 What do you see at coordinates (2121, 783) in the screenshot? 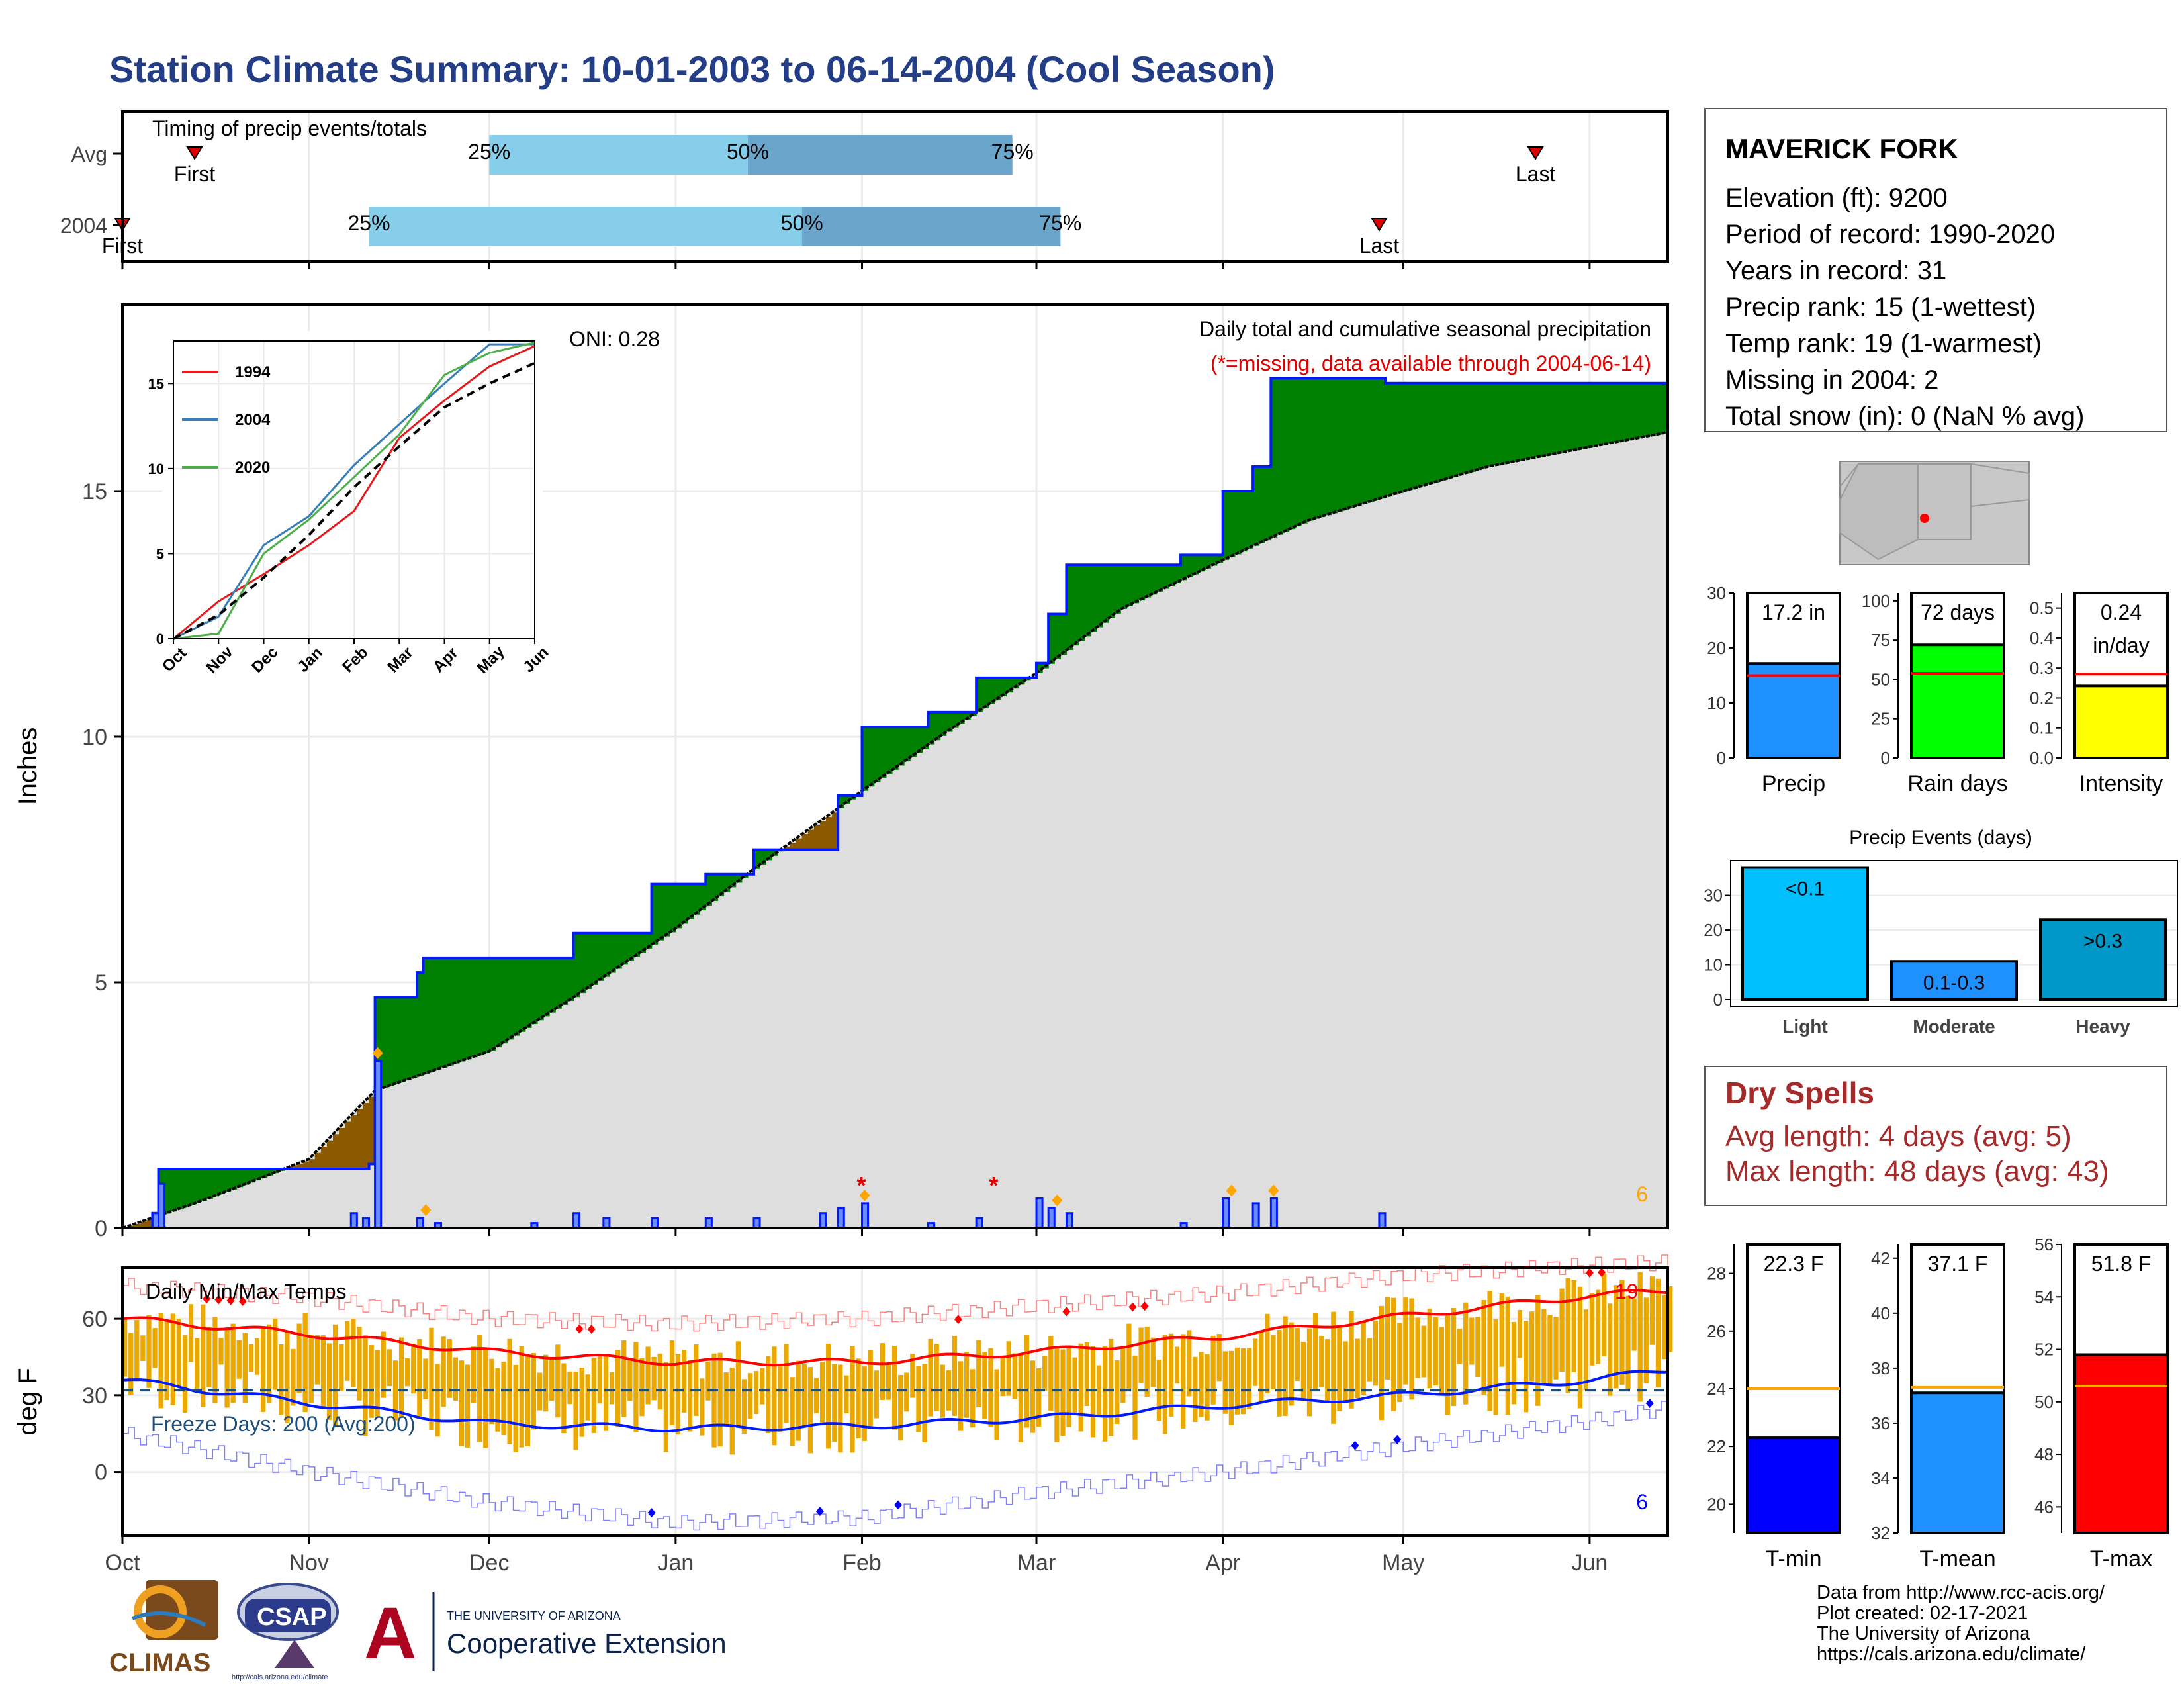
I see `intensity-category-label: Intensity` at bounding box center [2121, 783].